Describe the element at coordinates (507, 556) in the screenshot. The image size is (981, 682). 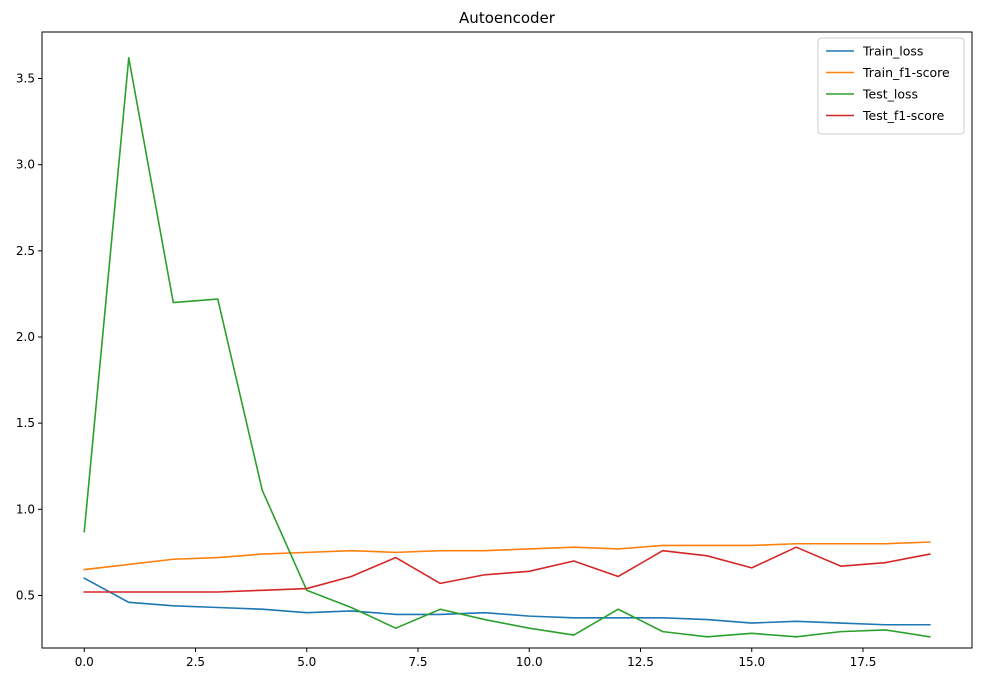
I see `series-line-train-f1-score` at that location.